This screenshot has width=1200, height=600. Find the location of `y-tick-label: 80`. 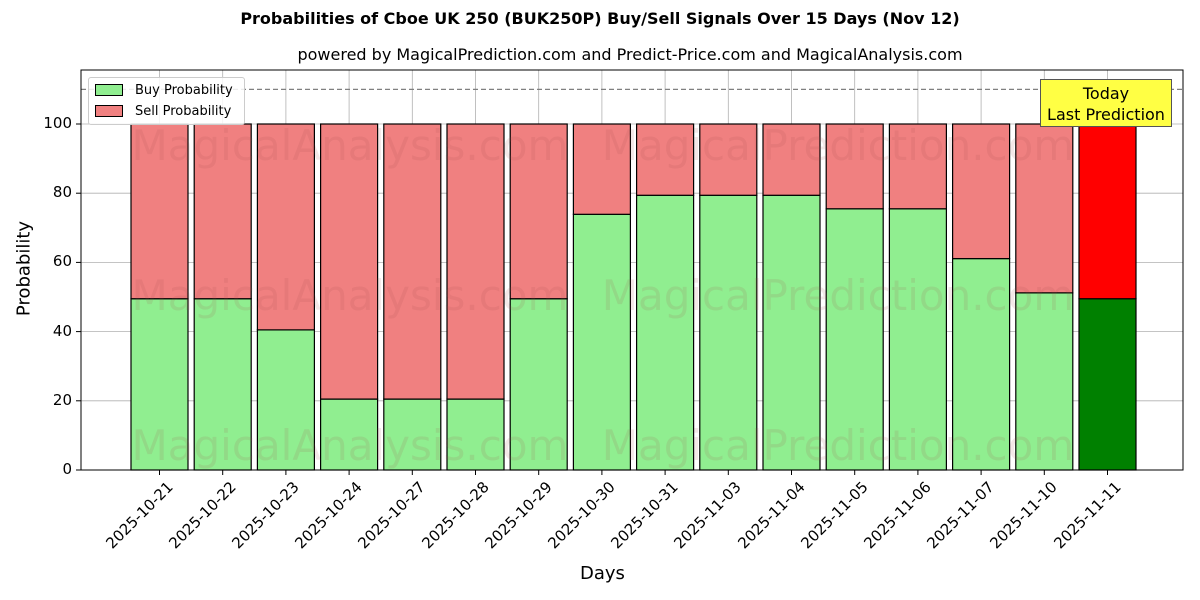

y-tick-label: 80 is located at coordinates (62, 192).